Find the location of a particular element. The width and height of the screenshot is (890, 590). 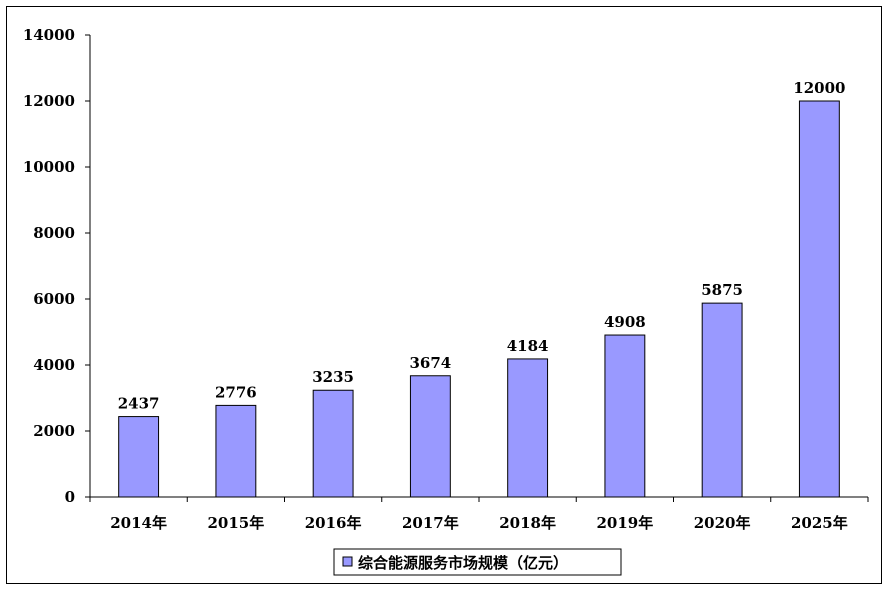

legend-swatch is located at coordinates (347, 561).